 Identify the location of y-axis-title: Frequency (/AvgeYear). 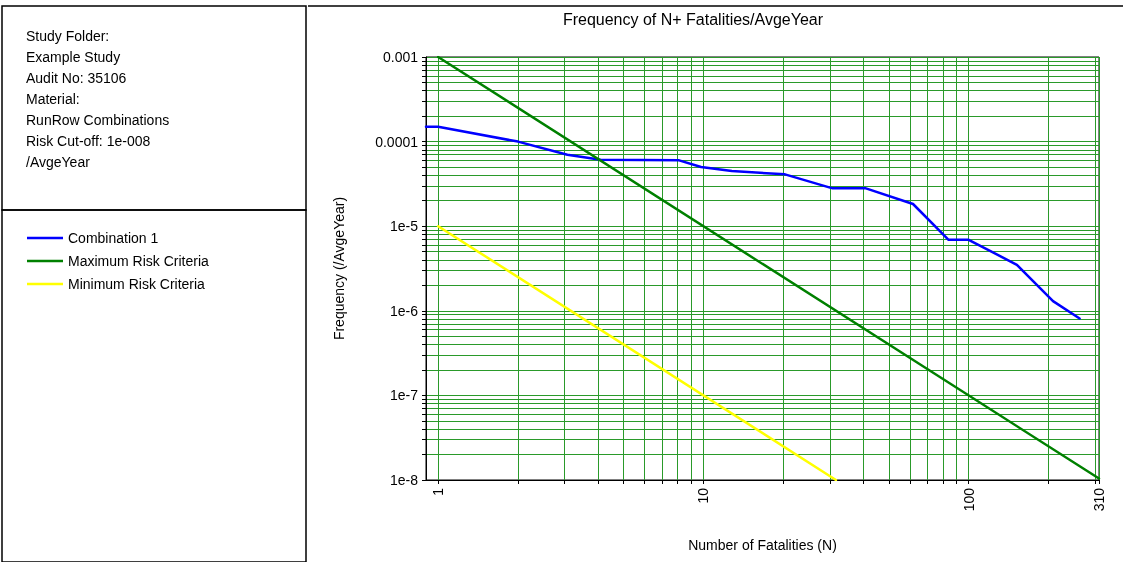
(339, 268).